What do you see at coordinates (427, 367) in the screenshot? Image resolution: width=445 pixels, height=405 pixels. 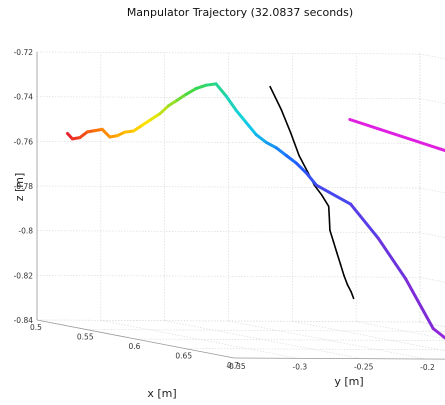 I see `y-tick-label: -0.2` at bounding box center [427, 367].